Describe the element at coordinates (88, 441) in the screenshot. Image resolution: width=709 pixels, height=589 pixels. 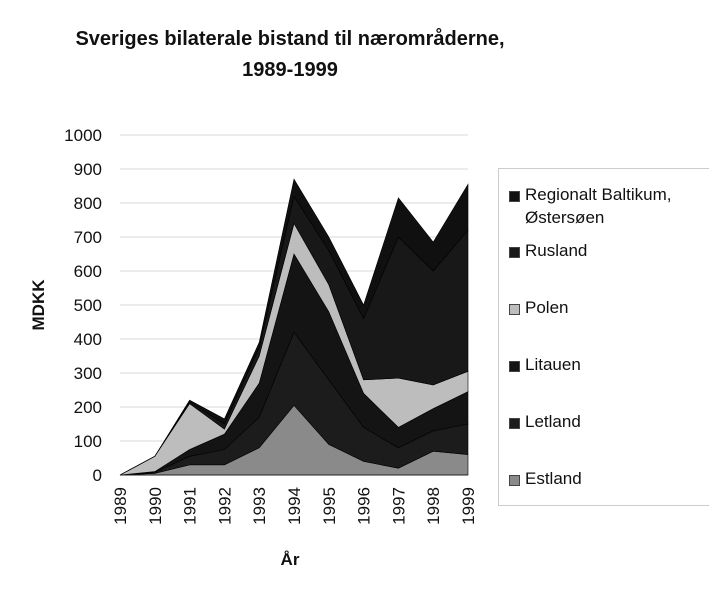
I see `y-tick-label: 100` at that location.